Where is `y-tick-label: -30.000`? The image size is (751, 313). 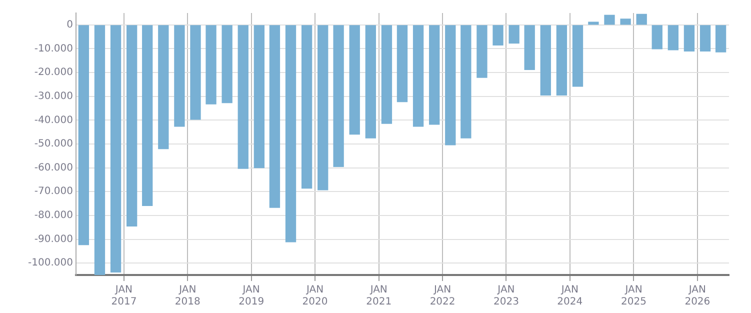 y-tick-label: -30.000 is located at coordinates (53, 96).